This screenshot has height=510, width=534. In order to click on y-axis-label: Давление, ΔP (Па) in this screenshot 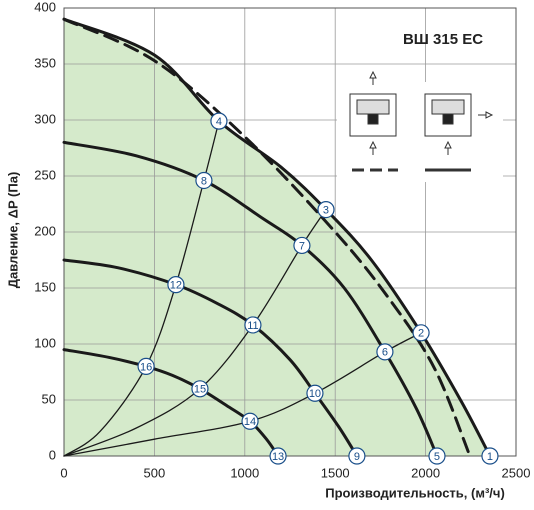, I will do `click(12, 230)`.